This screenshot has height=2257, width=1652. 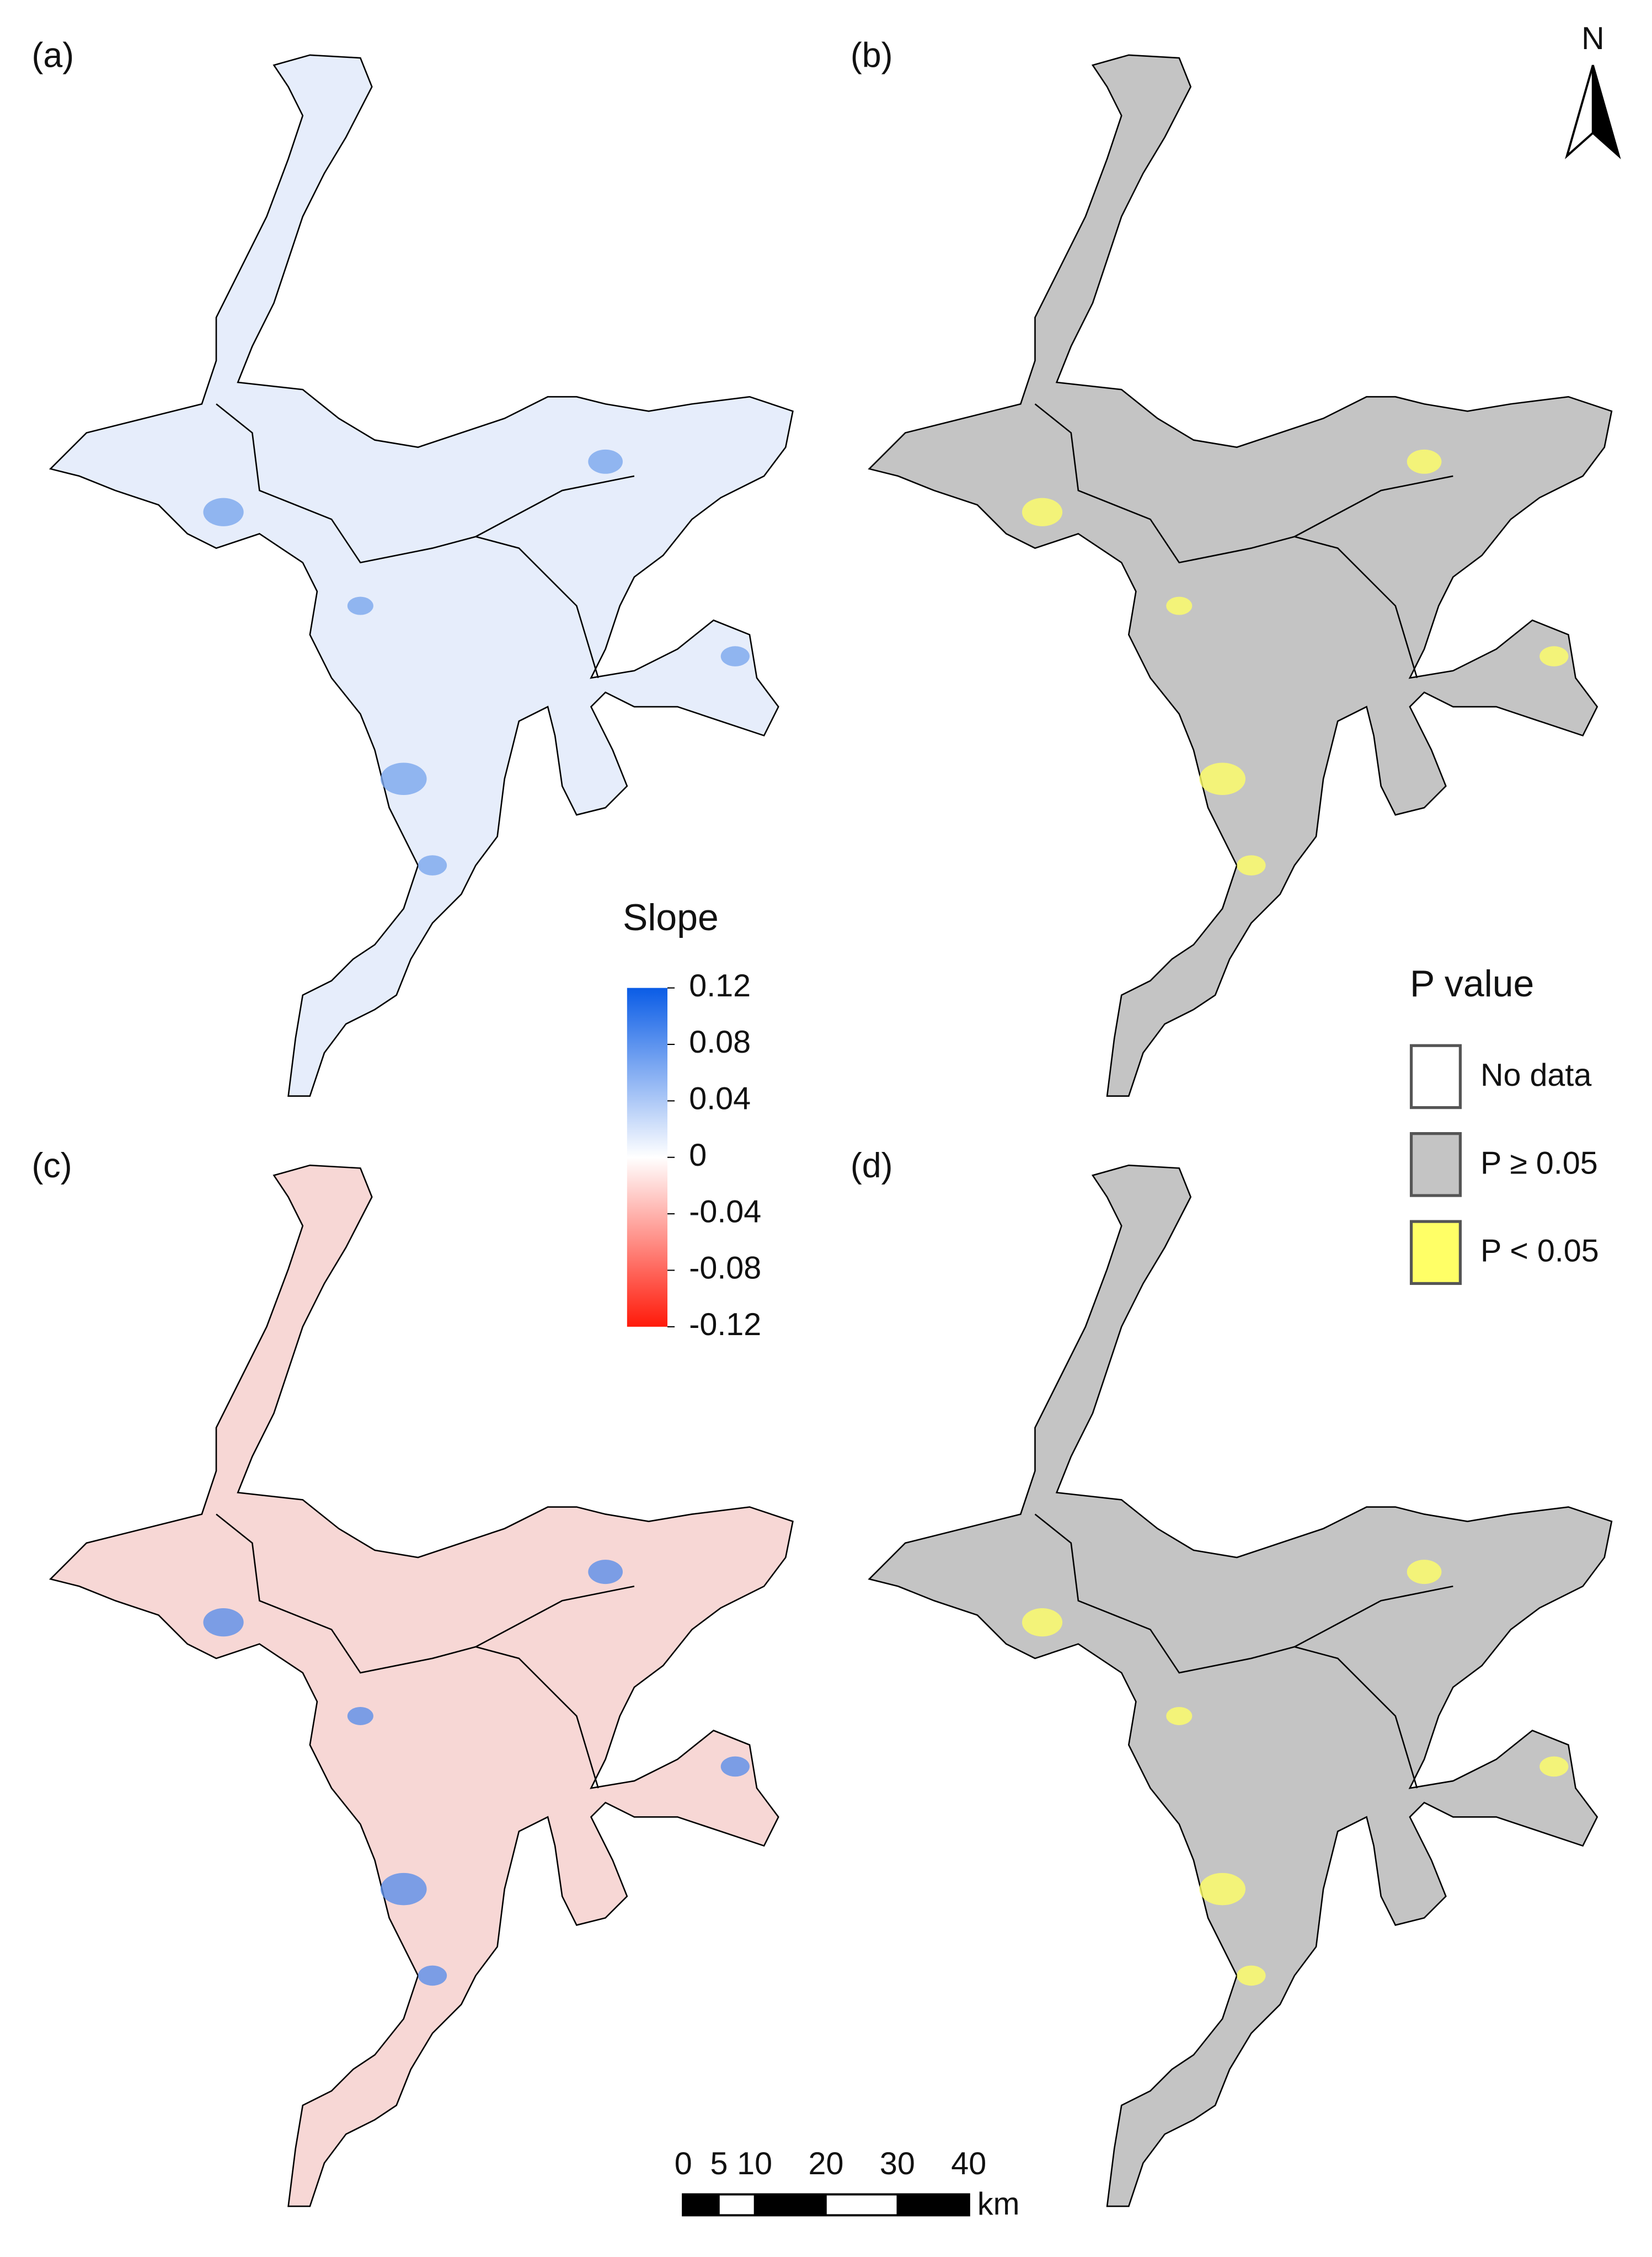 I want to click on scale-bar-tick-label: 40, so click(x=968, y=2163).